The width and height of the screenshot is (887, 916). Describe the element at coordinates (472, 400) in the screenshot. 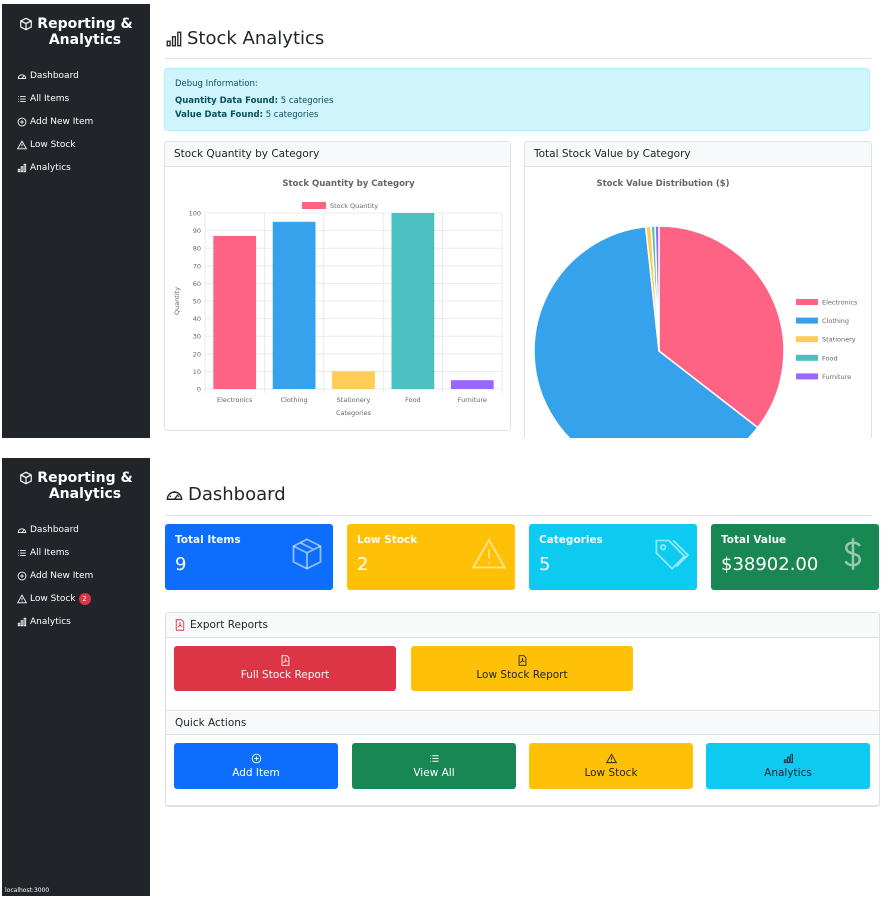

I see `x-tick-label: Furniture` at that location.